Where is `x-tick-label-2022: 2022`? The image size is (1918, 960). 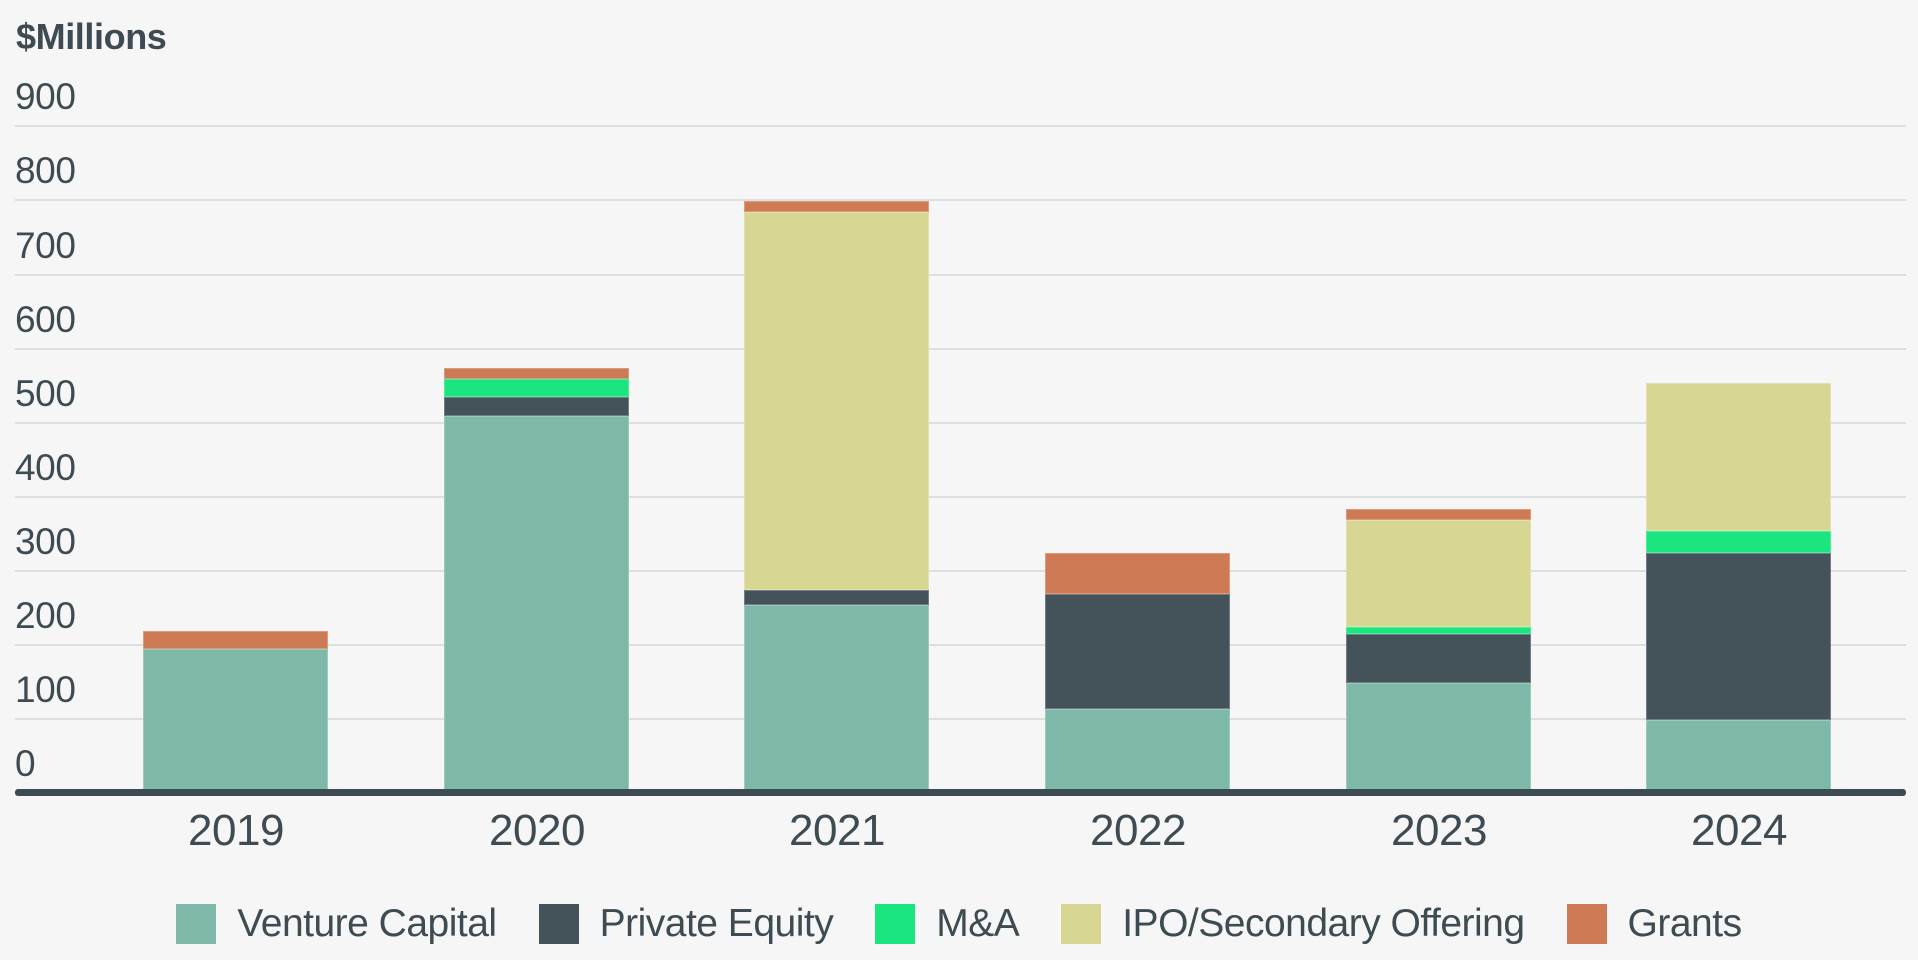 x-tick-label-2022: 2022 is located at coordinates (1138, 830).